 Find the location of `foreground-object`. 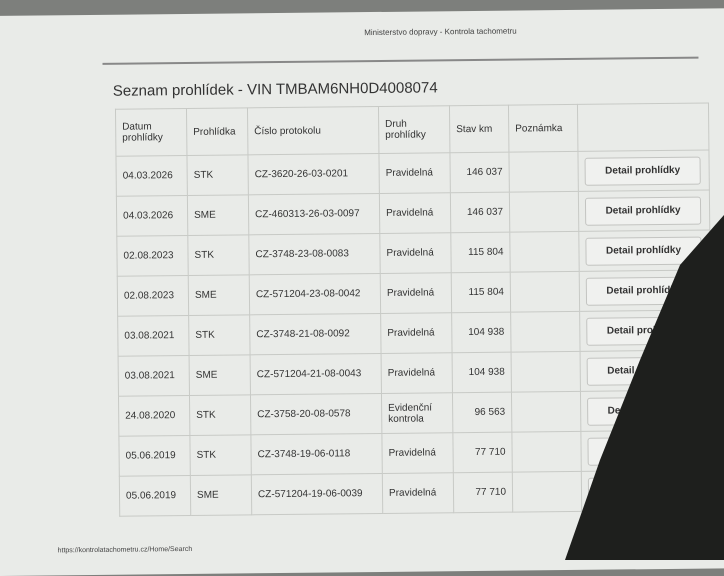

foreground-object is located at coordinates (644, 387).